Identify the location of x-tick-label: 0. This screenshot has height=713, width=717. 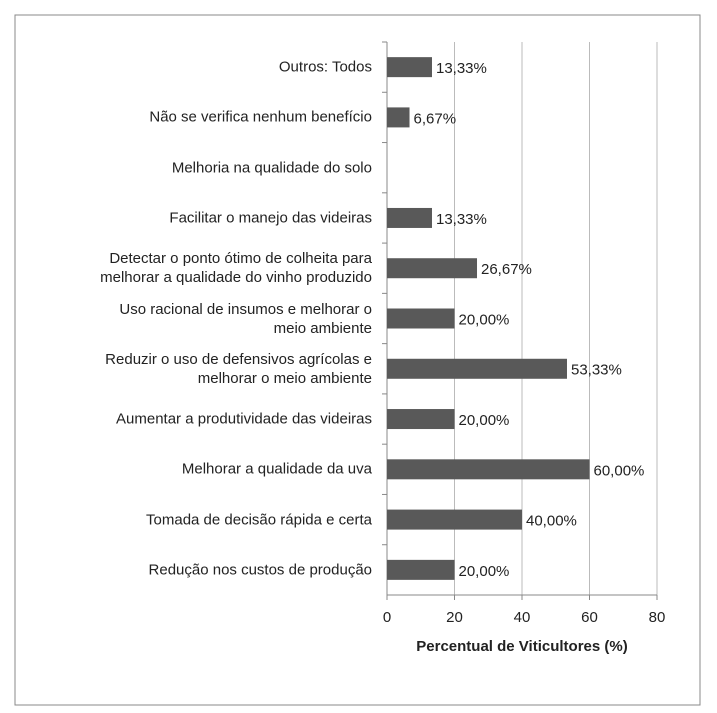
(387, 617).